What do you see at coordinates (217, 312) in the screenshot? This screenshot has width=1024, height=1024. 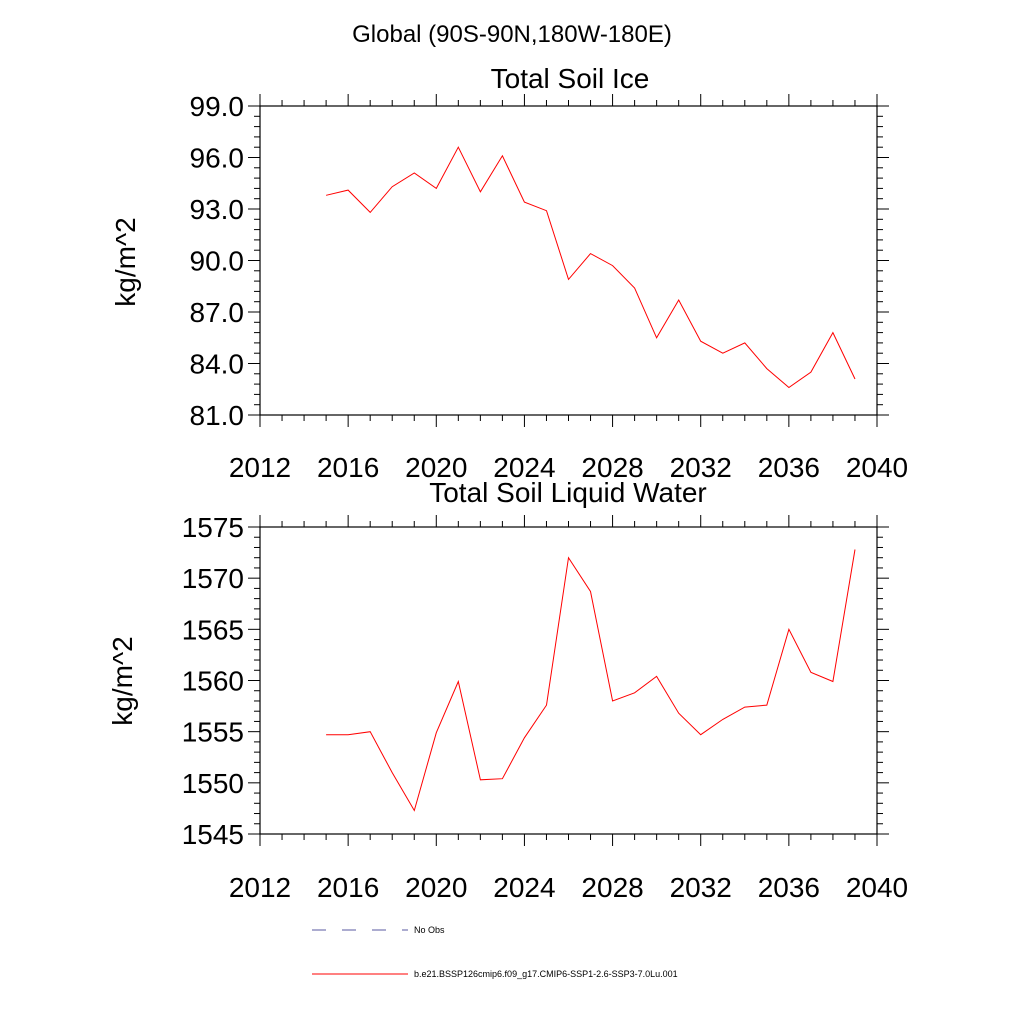 I see `y-tick-label: 87.0` at bounding box center [217, 312].